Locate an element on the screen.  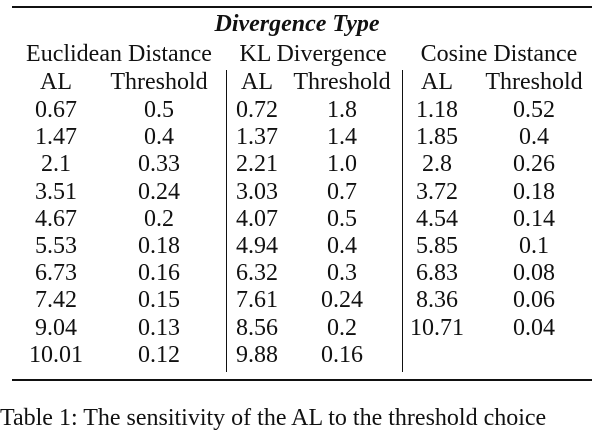
table-cell: 4.54 is located at coordinates (437, 218).